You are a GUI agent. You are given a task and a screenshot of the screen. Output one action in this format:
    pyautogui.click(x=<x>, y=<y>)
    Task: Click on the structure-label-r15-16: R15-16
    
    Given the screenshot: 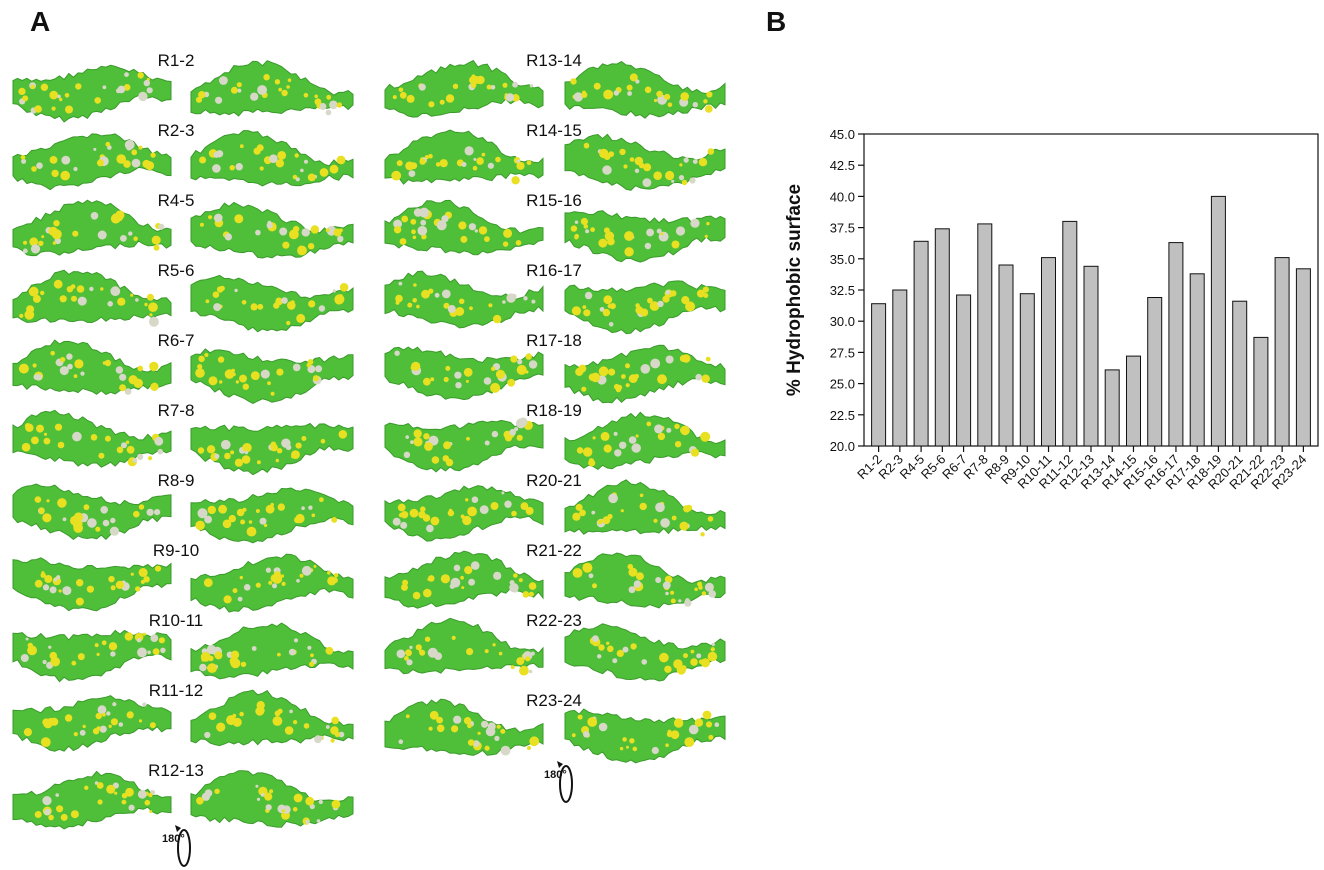 What is the action you would take?
    pyautogui.click(x=554, y=200)
    